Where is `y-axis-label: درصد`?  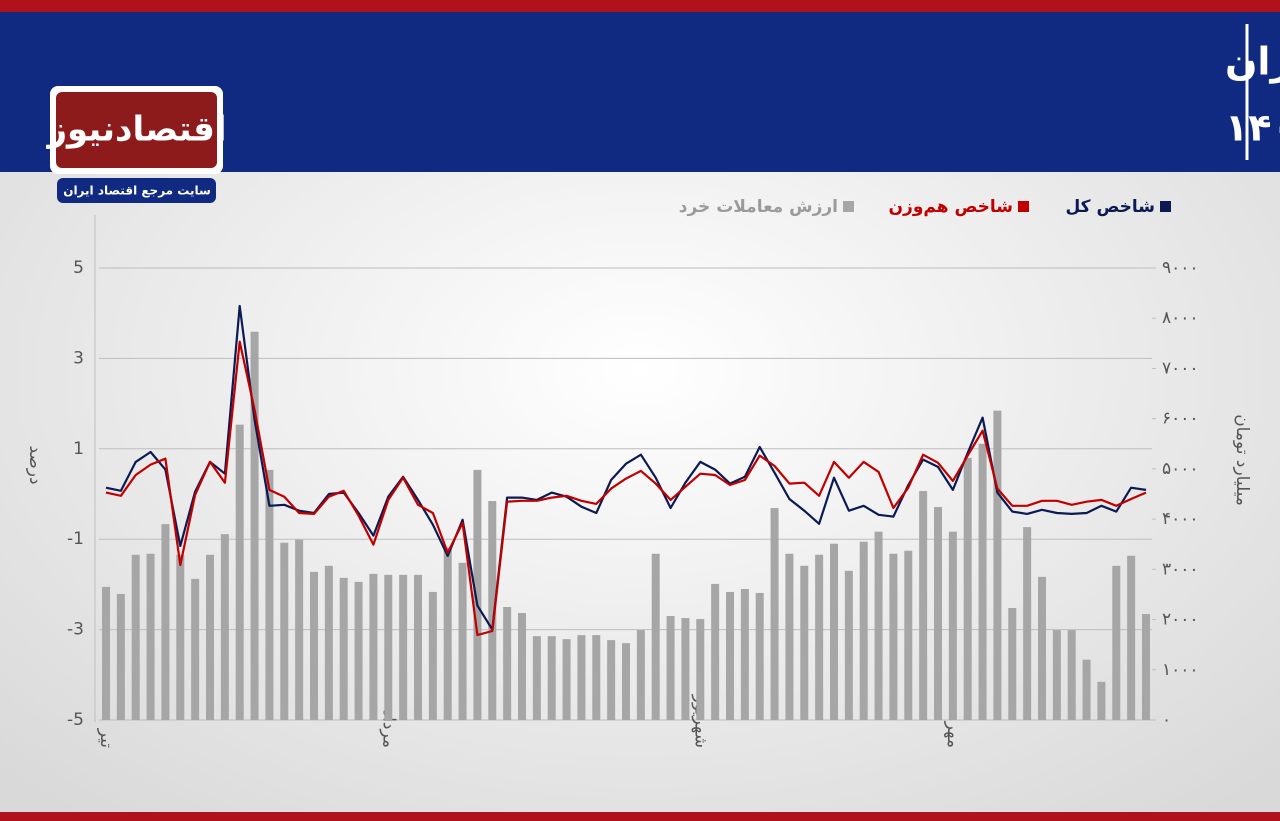 y-axis-label: درصد is located at coordinates (35, 464).